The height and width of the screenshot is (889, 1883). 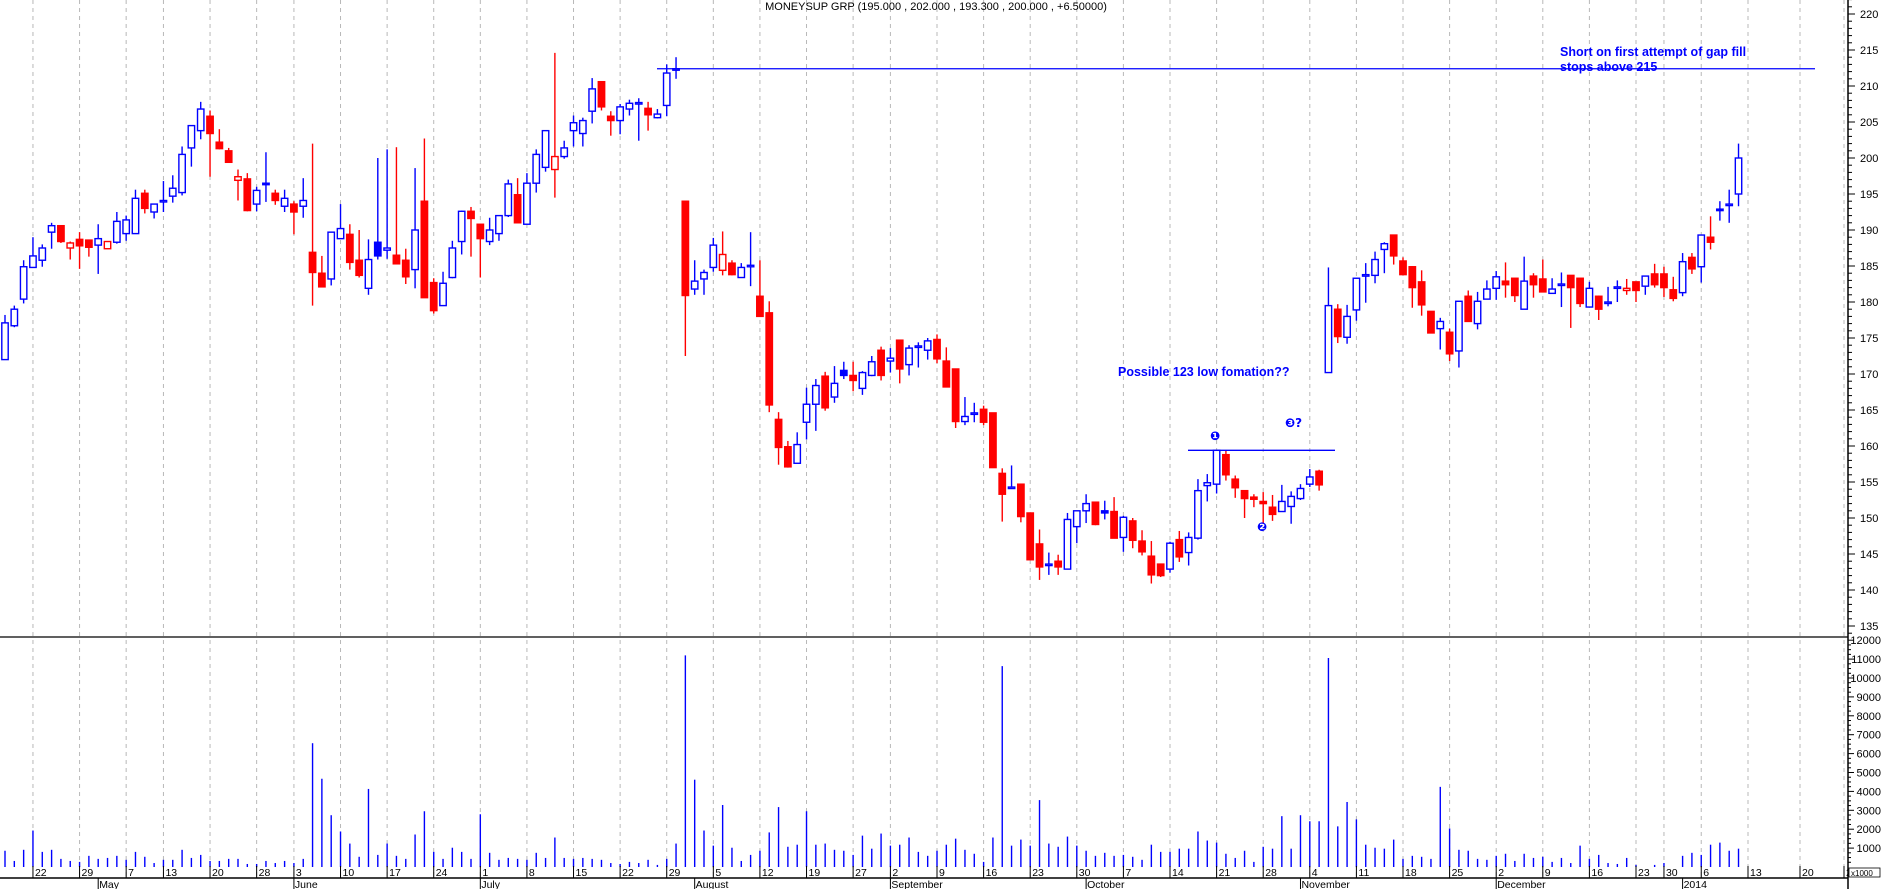 What do you see at coordinates (1869, 447) in the screenshot?
I see `price-tick-label: 160` at bounding box center [1869, 447].